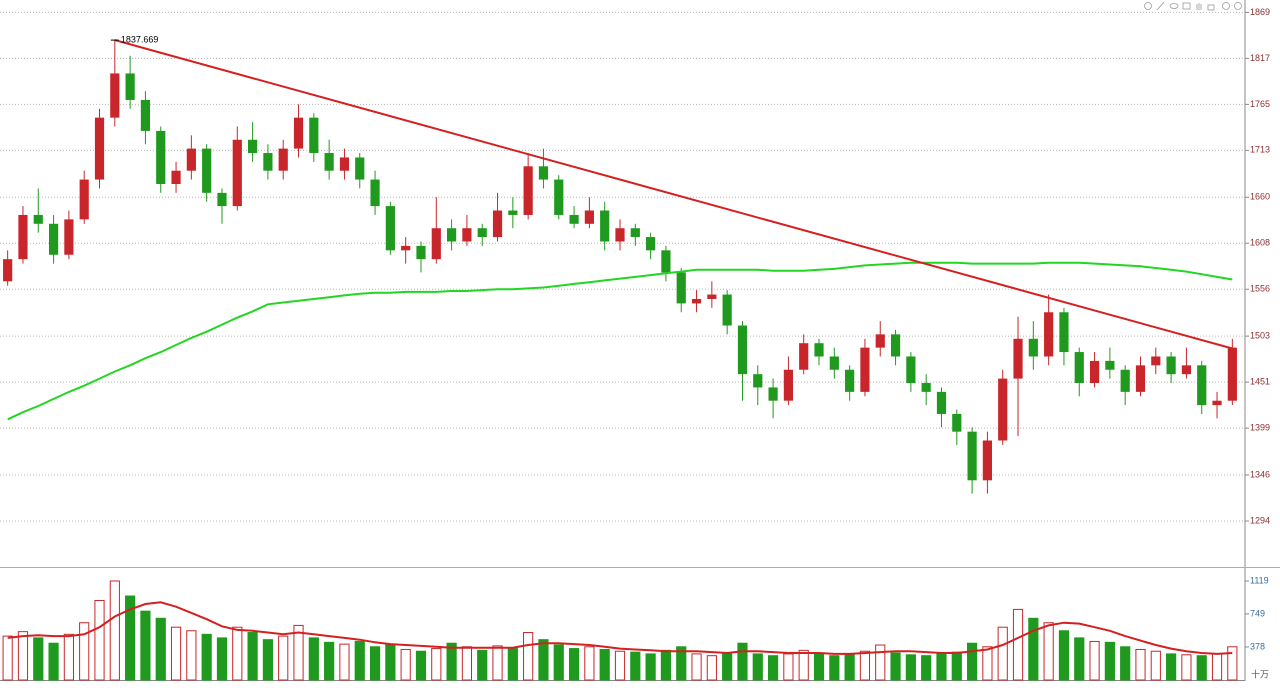  Describe the element at coordinates (1260, 150) in the screenshot. I see `y-tick-label: 1713` at that location.